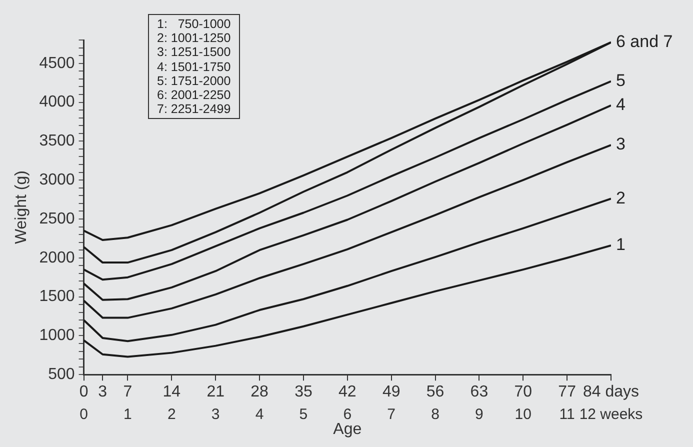 The image size is (693, 447). I want to click on annotation: 7: 2251-2499, so click(194, 109).